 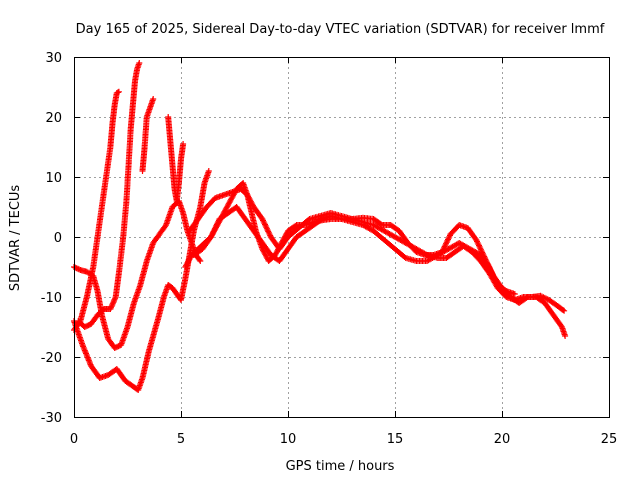 I want to click on series-trace-i, so click(x=354, y=250).